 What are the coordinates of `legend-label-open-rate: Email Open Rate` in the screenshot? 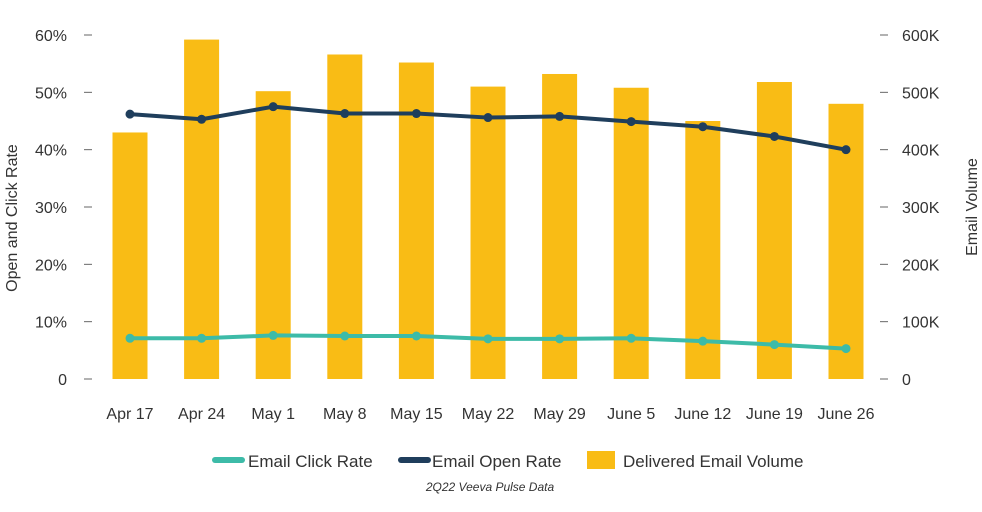 It's located at (496, 461).